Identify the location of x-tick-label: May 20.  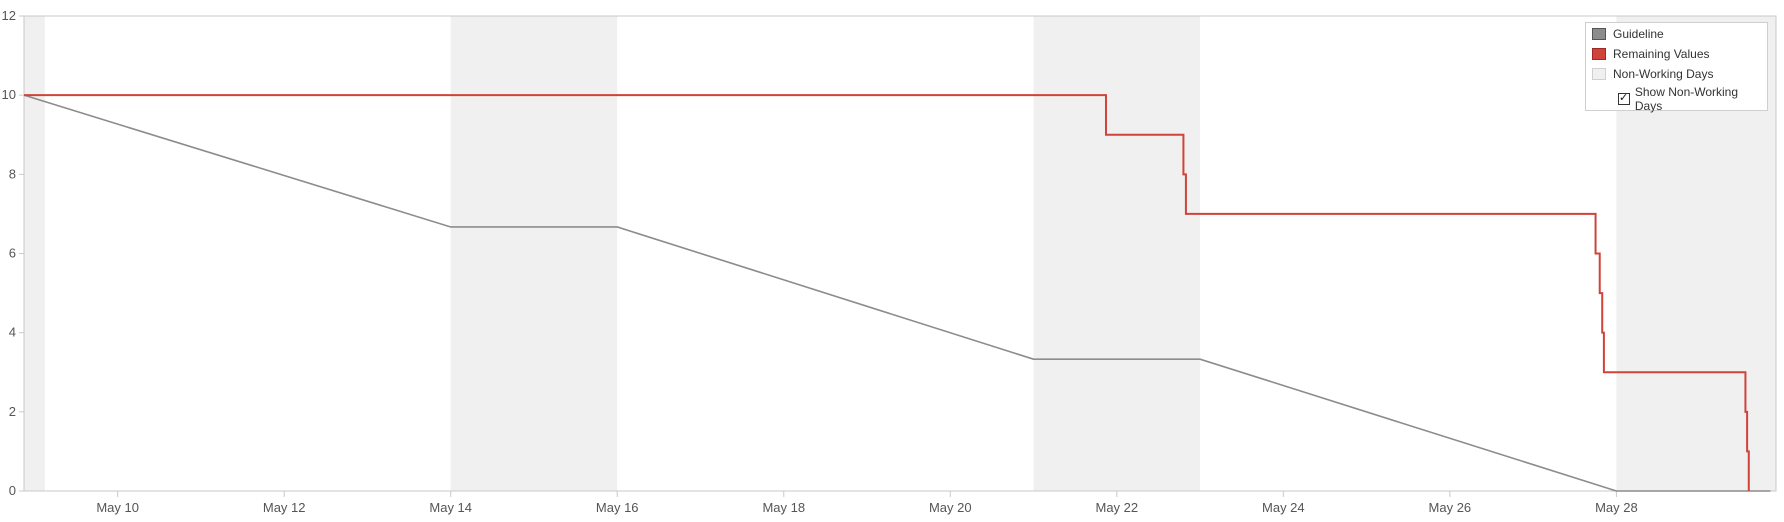
(950, 507).